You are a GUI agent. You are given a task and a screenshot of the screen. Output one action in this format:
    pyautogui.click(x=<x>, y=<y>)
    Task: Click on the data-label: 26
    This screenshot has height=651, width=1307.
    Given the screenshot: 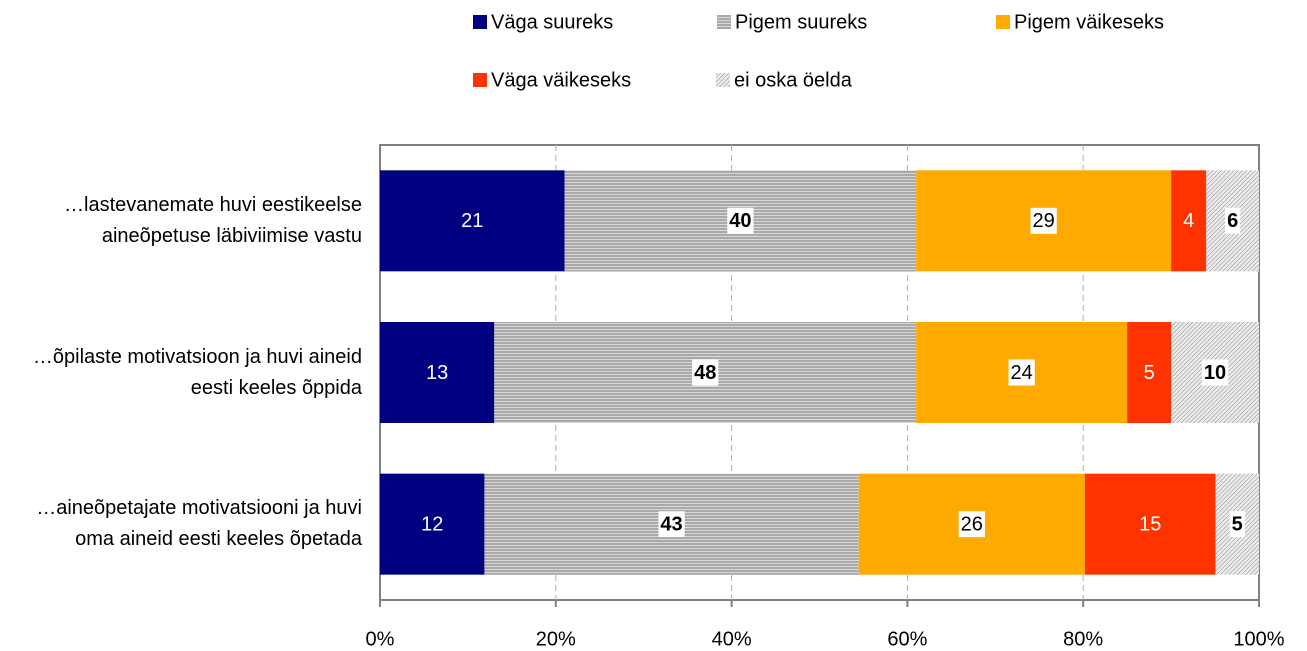 What is the action you would take?
    pyautogui.click(x=972, y=524)
    